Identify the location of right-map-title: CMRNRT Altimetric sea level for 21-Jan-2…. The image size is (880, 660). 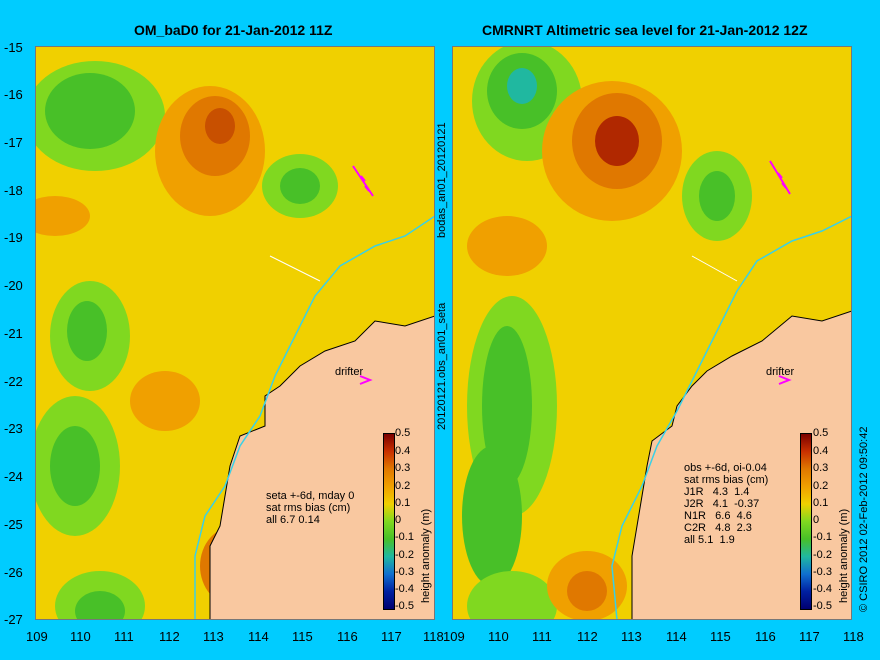
(645, 30).